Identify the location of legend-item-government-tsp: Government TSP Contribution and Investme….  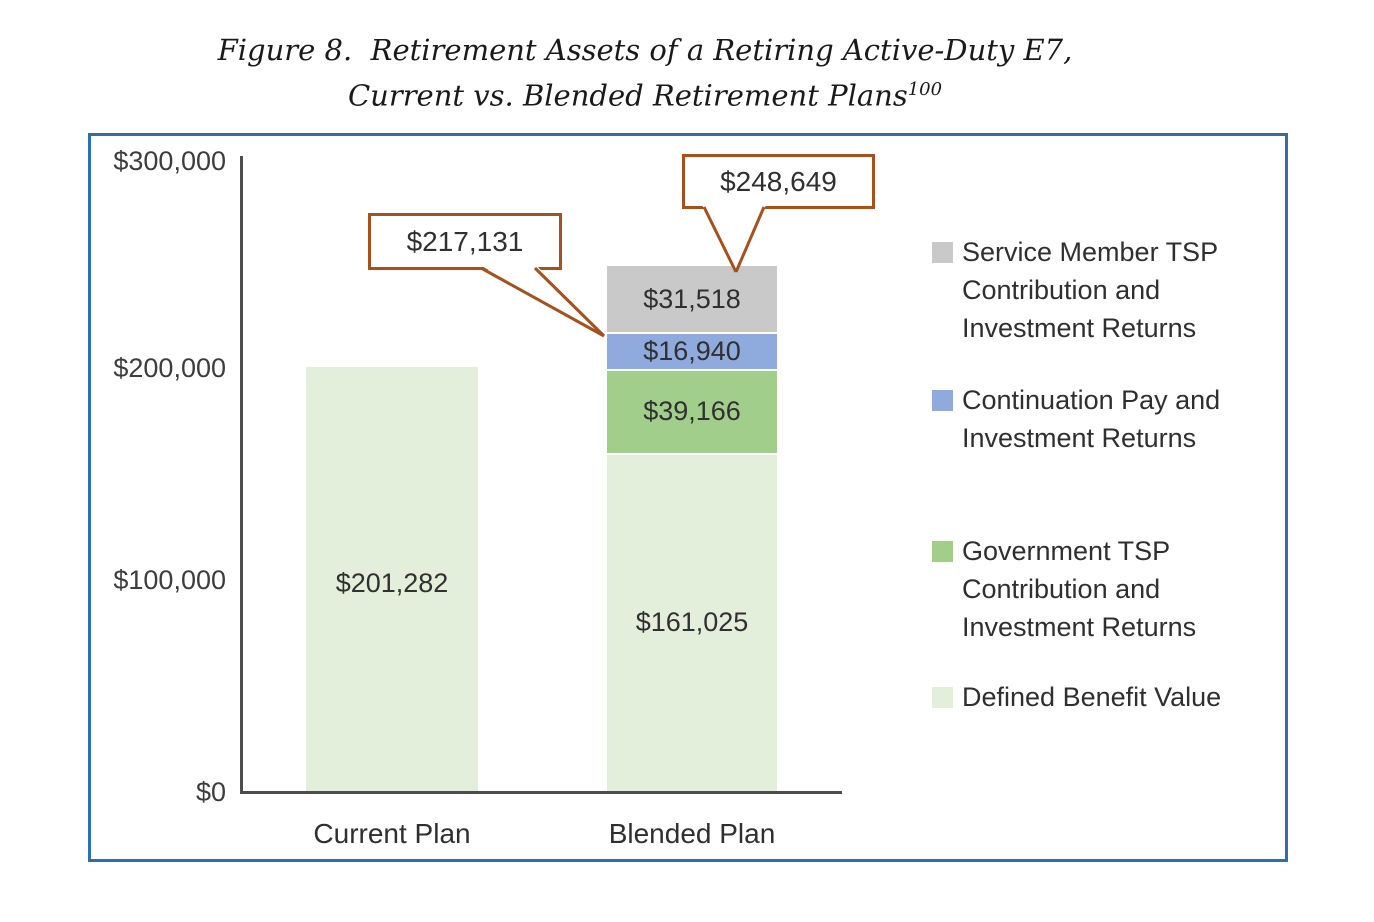
(1064, 589).